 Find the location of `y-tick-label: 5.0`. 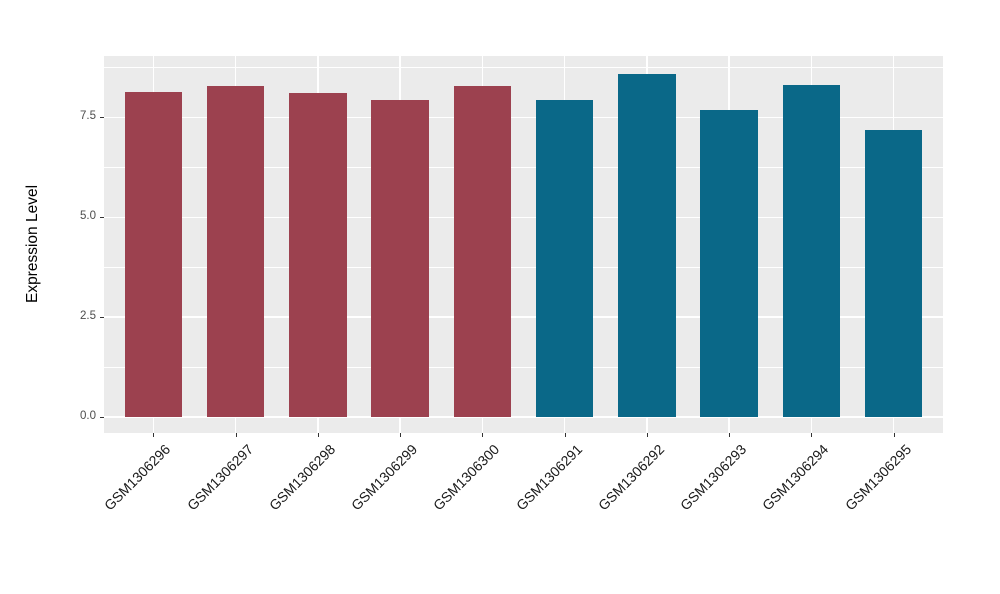

y-tick-label: 5.0 is located at coordinates (88, 215).